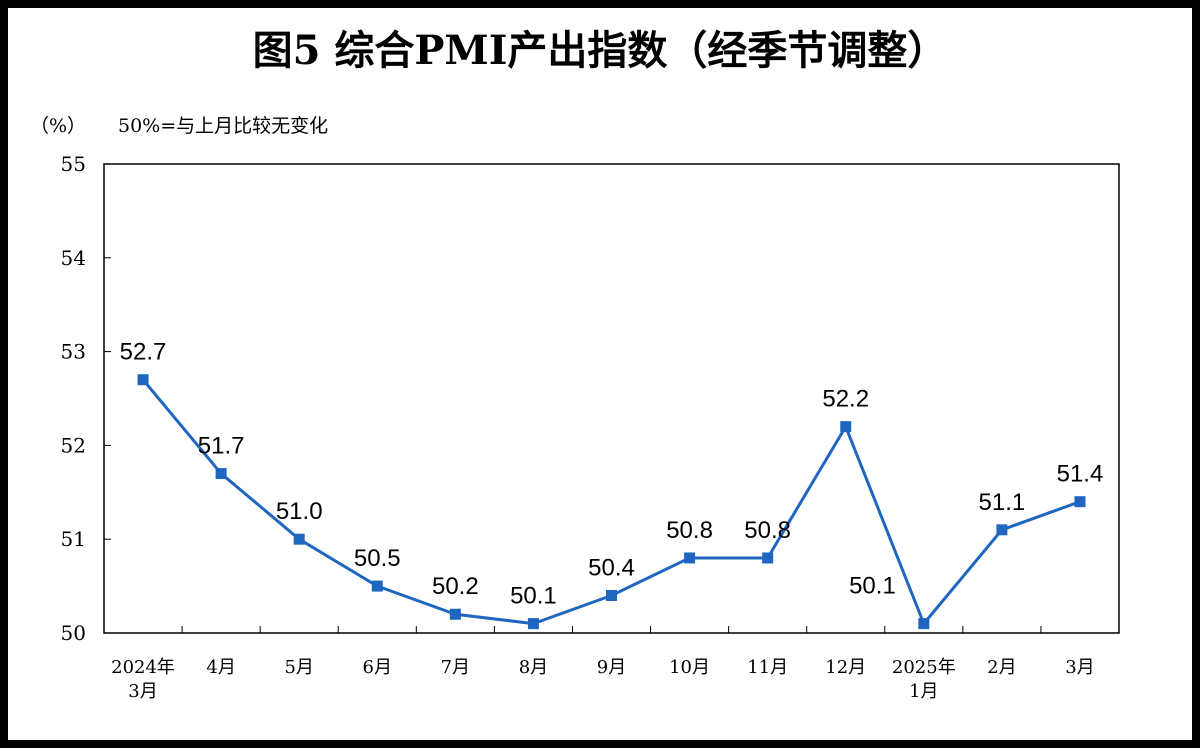  Describe the element at coordinates (1080, 474) in the screenshot. I see `data-label: 51.4` at that location.